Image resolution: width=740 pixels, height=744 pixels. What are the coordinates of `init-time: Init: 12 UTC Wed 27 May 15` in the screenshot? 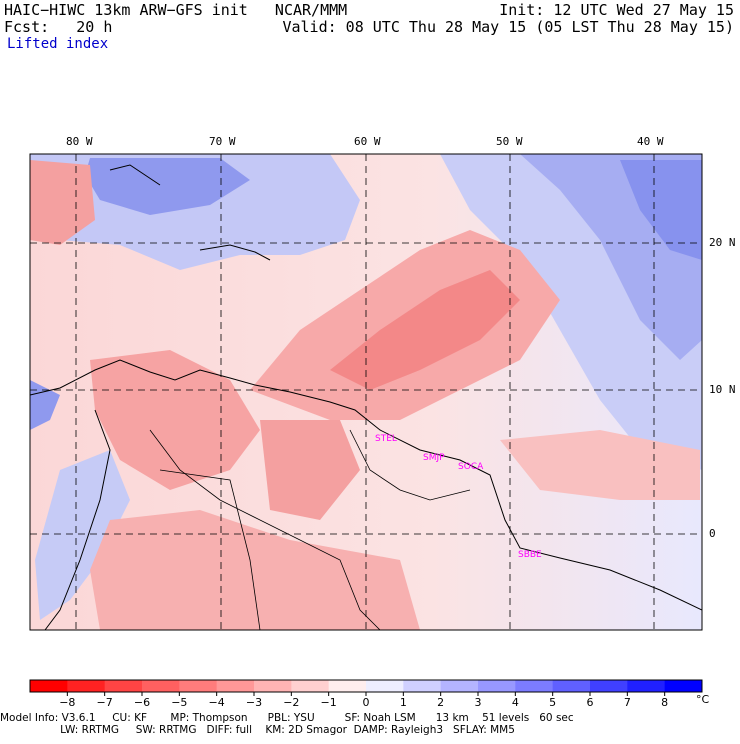 It's located at (616, 10).